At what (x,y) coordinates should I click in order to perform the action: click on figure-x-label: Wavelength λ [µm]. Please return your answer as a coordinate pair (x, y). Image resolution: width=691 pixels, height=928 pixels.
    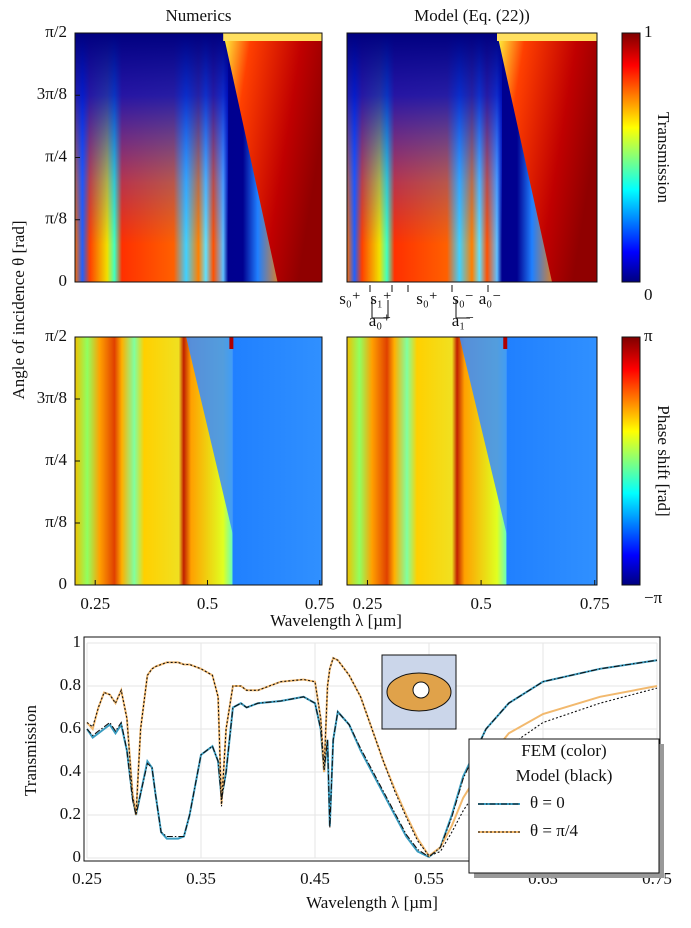
    Looking at the image, I should click on (336, 620).